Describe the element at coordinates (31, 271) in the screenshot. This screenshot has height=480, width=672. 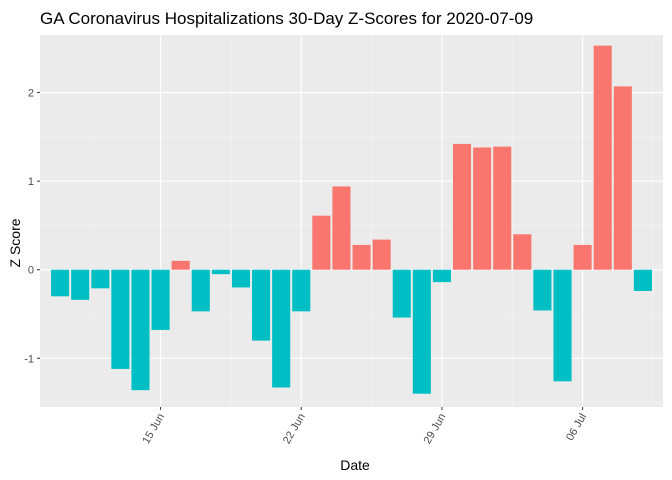
I see `y-tick-label: 0` at that location.